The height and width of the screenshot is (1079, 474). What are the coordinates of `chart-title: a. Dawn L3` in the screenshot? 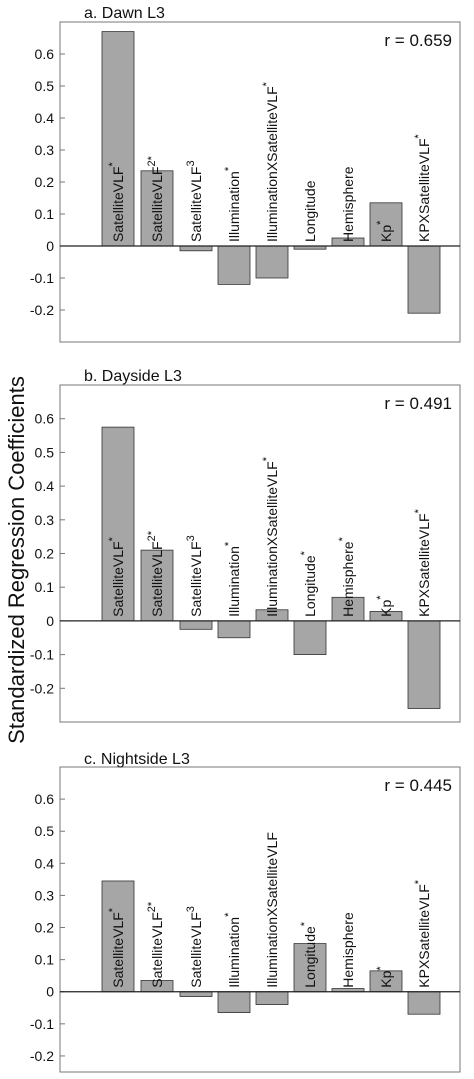 It's located at (124, 13).